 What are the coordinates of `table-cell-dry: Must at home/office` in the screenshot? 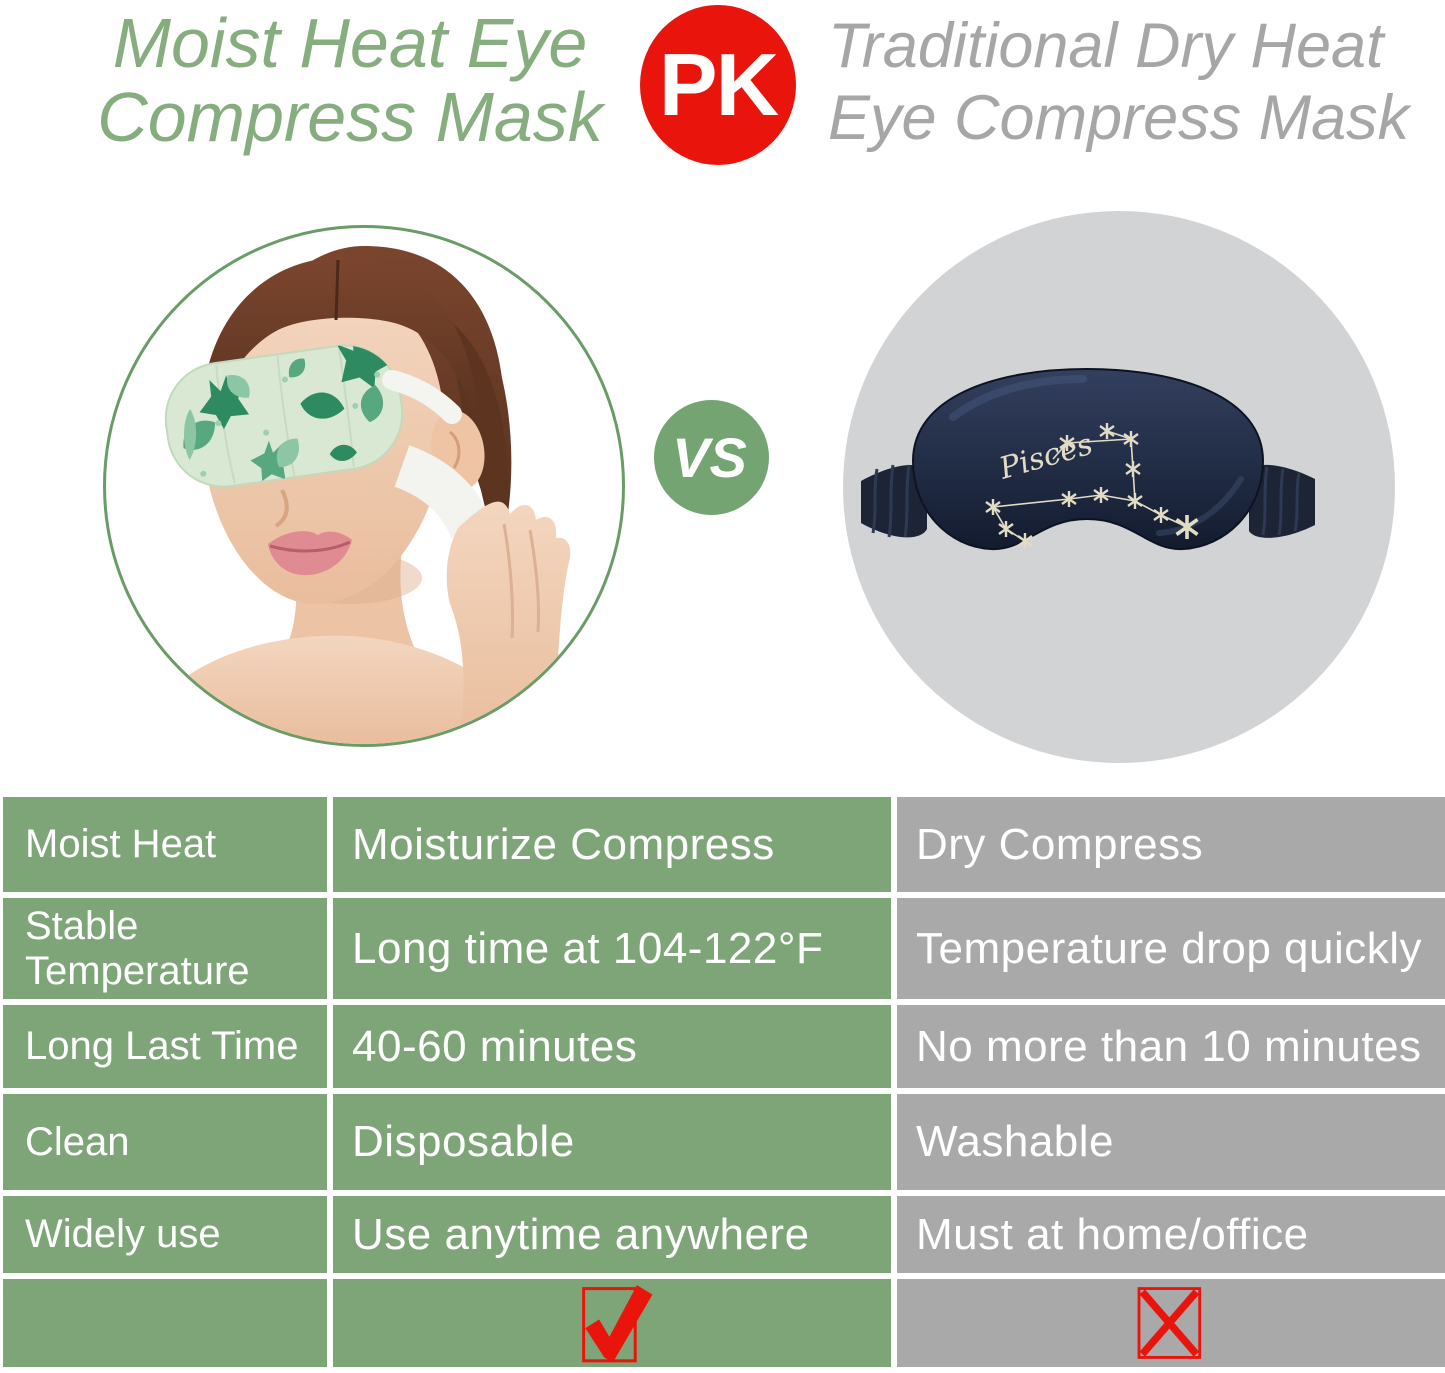 It's located at (1171, 1234).